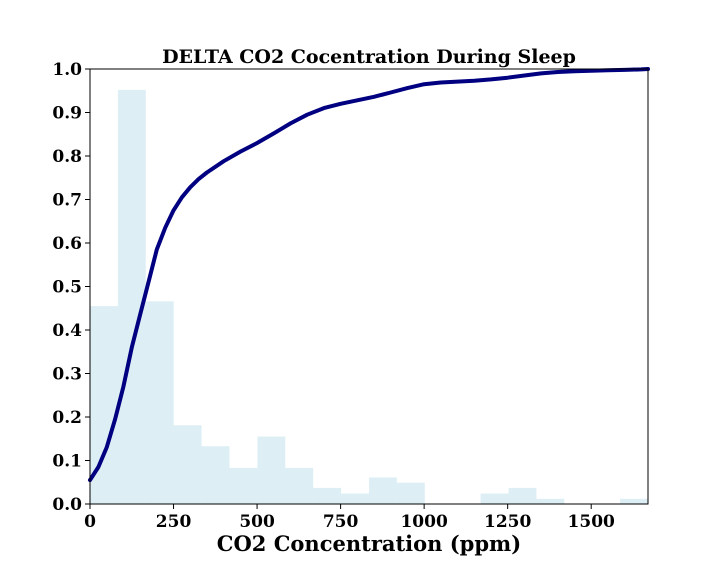 This screenshot has height=576, width=720. What do you see at coordinates (67, 157) in the screenshot?
I see `y-tick-label: 0.8` at bounding box center [67, 157].